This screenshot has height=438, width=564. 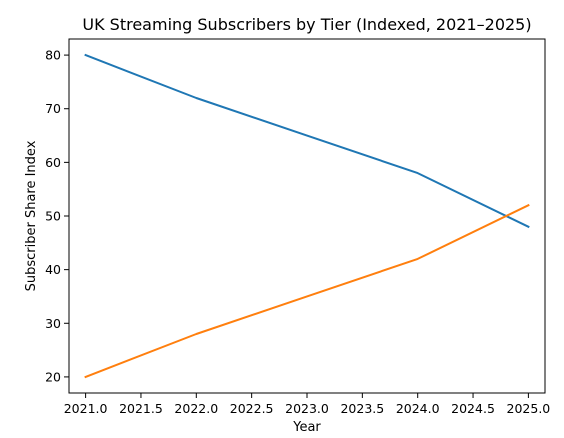 What do you see at coordinates (53, 269) in the screenshot?
I see `y-tick-label: 40` at bounding box center [53, 269].